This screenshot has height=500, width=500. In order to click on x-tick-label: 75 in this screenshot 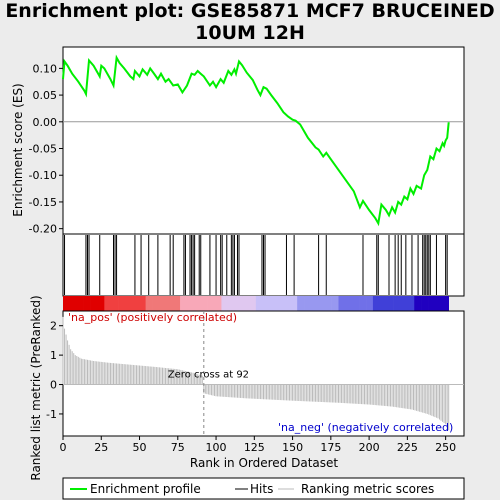, I will do `click(178, 447)`.